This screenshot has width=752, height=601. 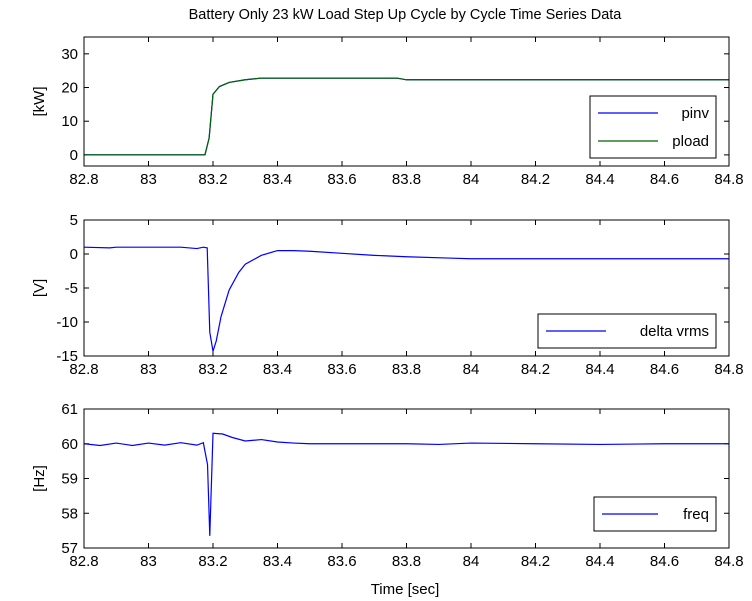 I want to click on y-tick-label: -5, so click(x=71, y=288).